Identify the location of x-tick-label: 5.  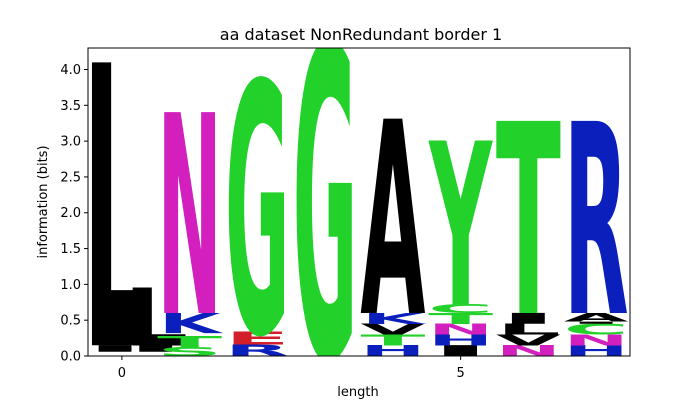
(460, 373).